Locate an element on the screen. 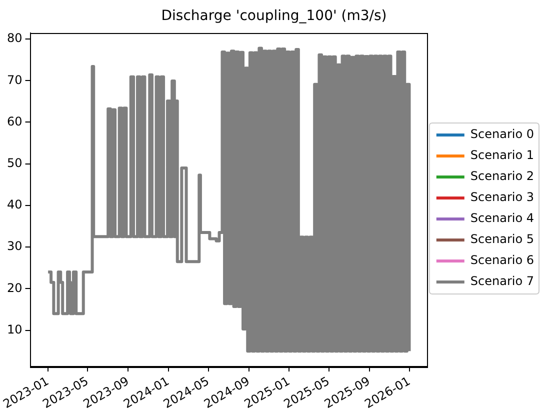 This screenshot has height=419, width=550. y-tick-label: 60 is located at coordinates (14, 121).